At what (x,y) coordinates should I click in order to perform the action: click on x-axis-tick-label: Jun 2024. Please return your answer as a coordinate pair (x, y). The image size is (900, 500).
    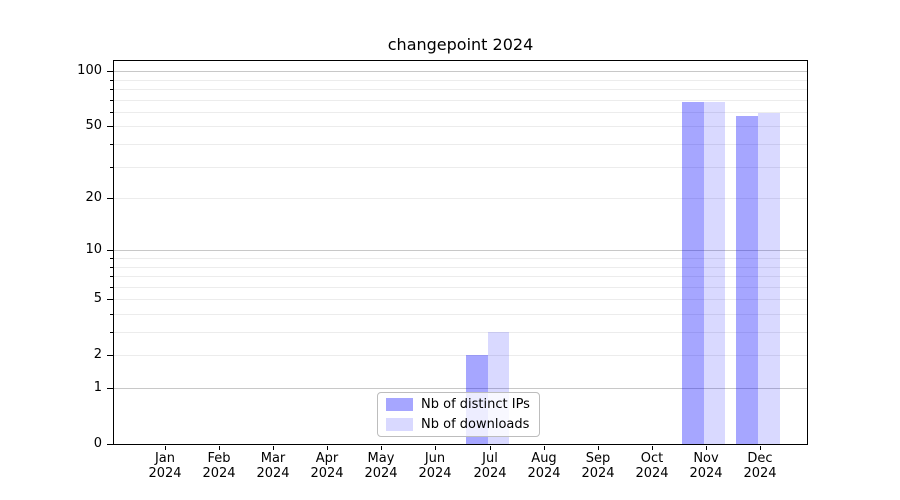
    Looking at the image, I should click on (435, 466).